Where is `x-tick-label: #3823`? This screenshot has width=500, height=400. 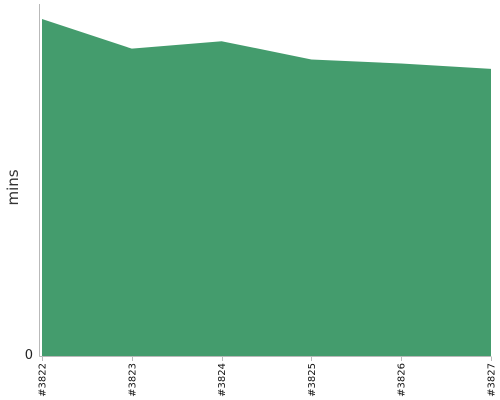
x-tick-label: #3823 is located at coordinates (132, 380).